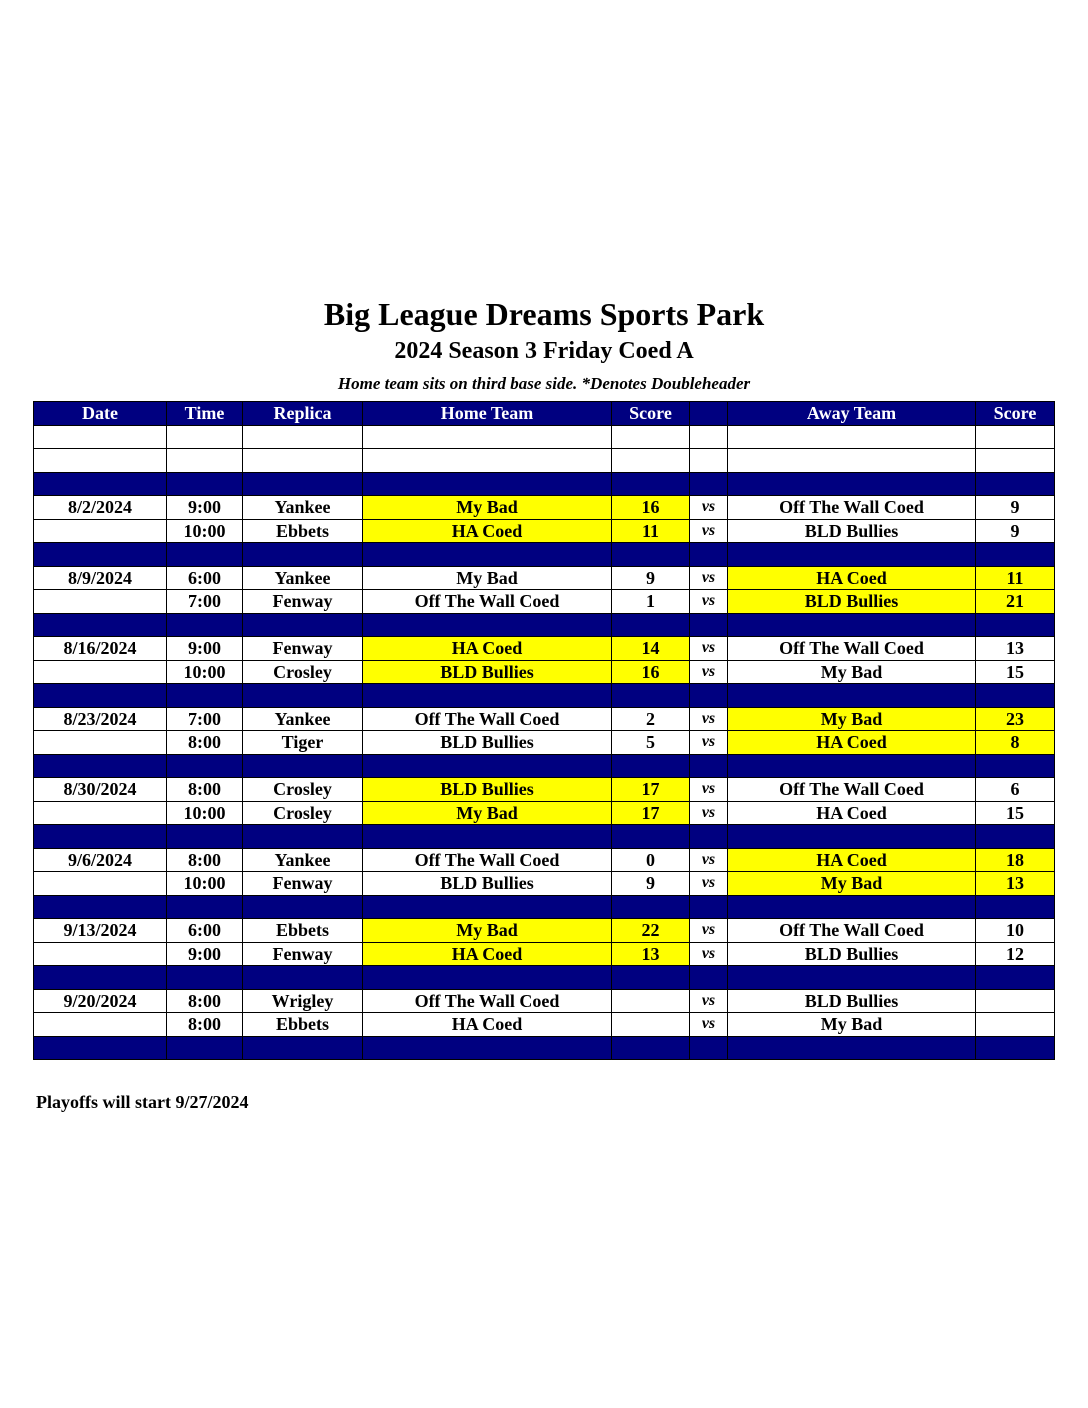 This screenshot has height=1408, width=1088. Describe the element at coordinates (100, 789) in the screenshot. I see `date-cell: 8/30/2024` at that location.